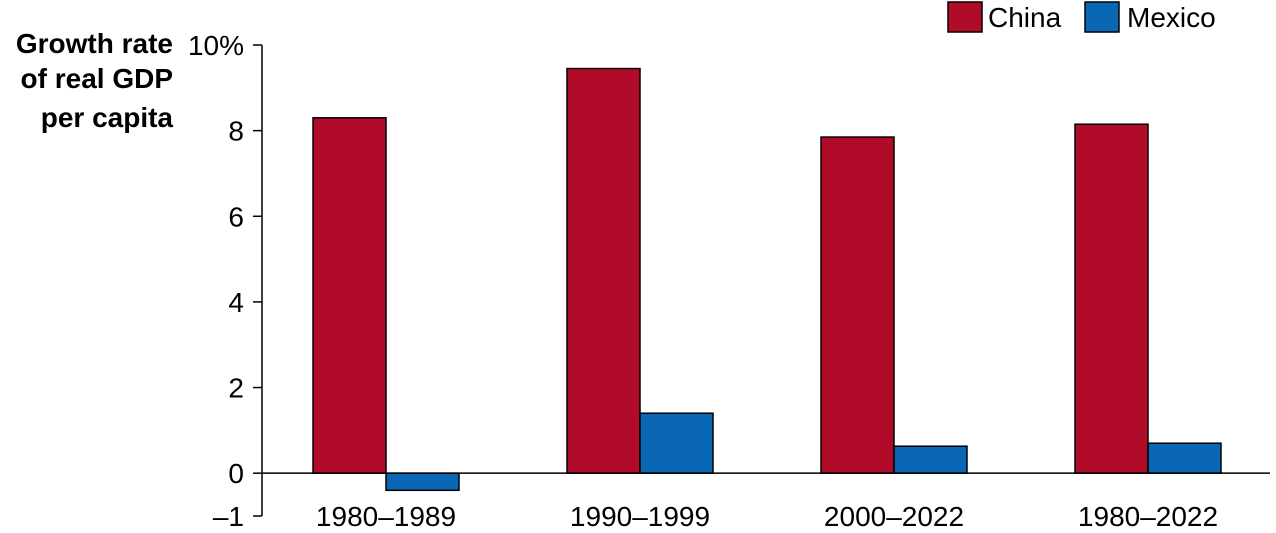  What do you see at coordinates (1148, 516) in the screenshot?
I see `x-tick-label: 1980–2022` at bounding box center [1148, 516].